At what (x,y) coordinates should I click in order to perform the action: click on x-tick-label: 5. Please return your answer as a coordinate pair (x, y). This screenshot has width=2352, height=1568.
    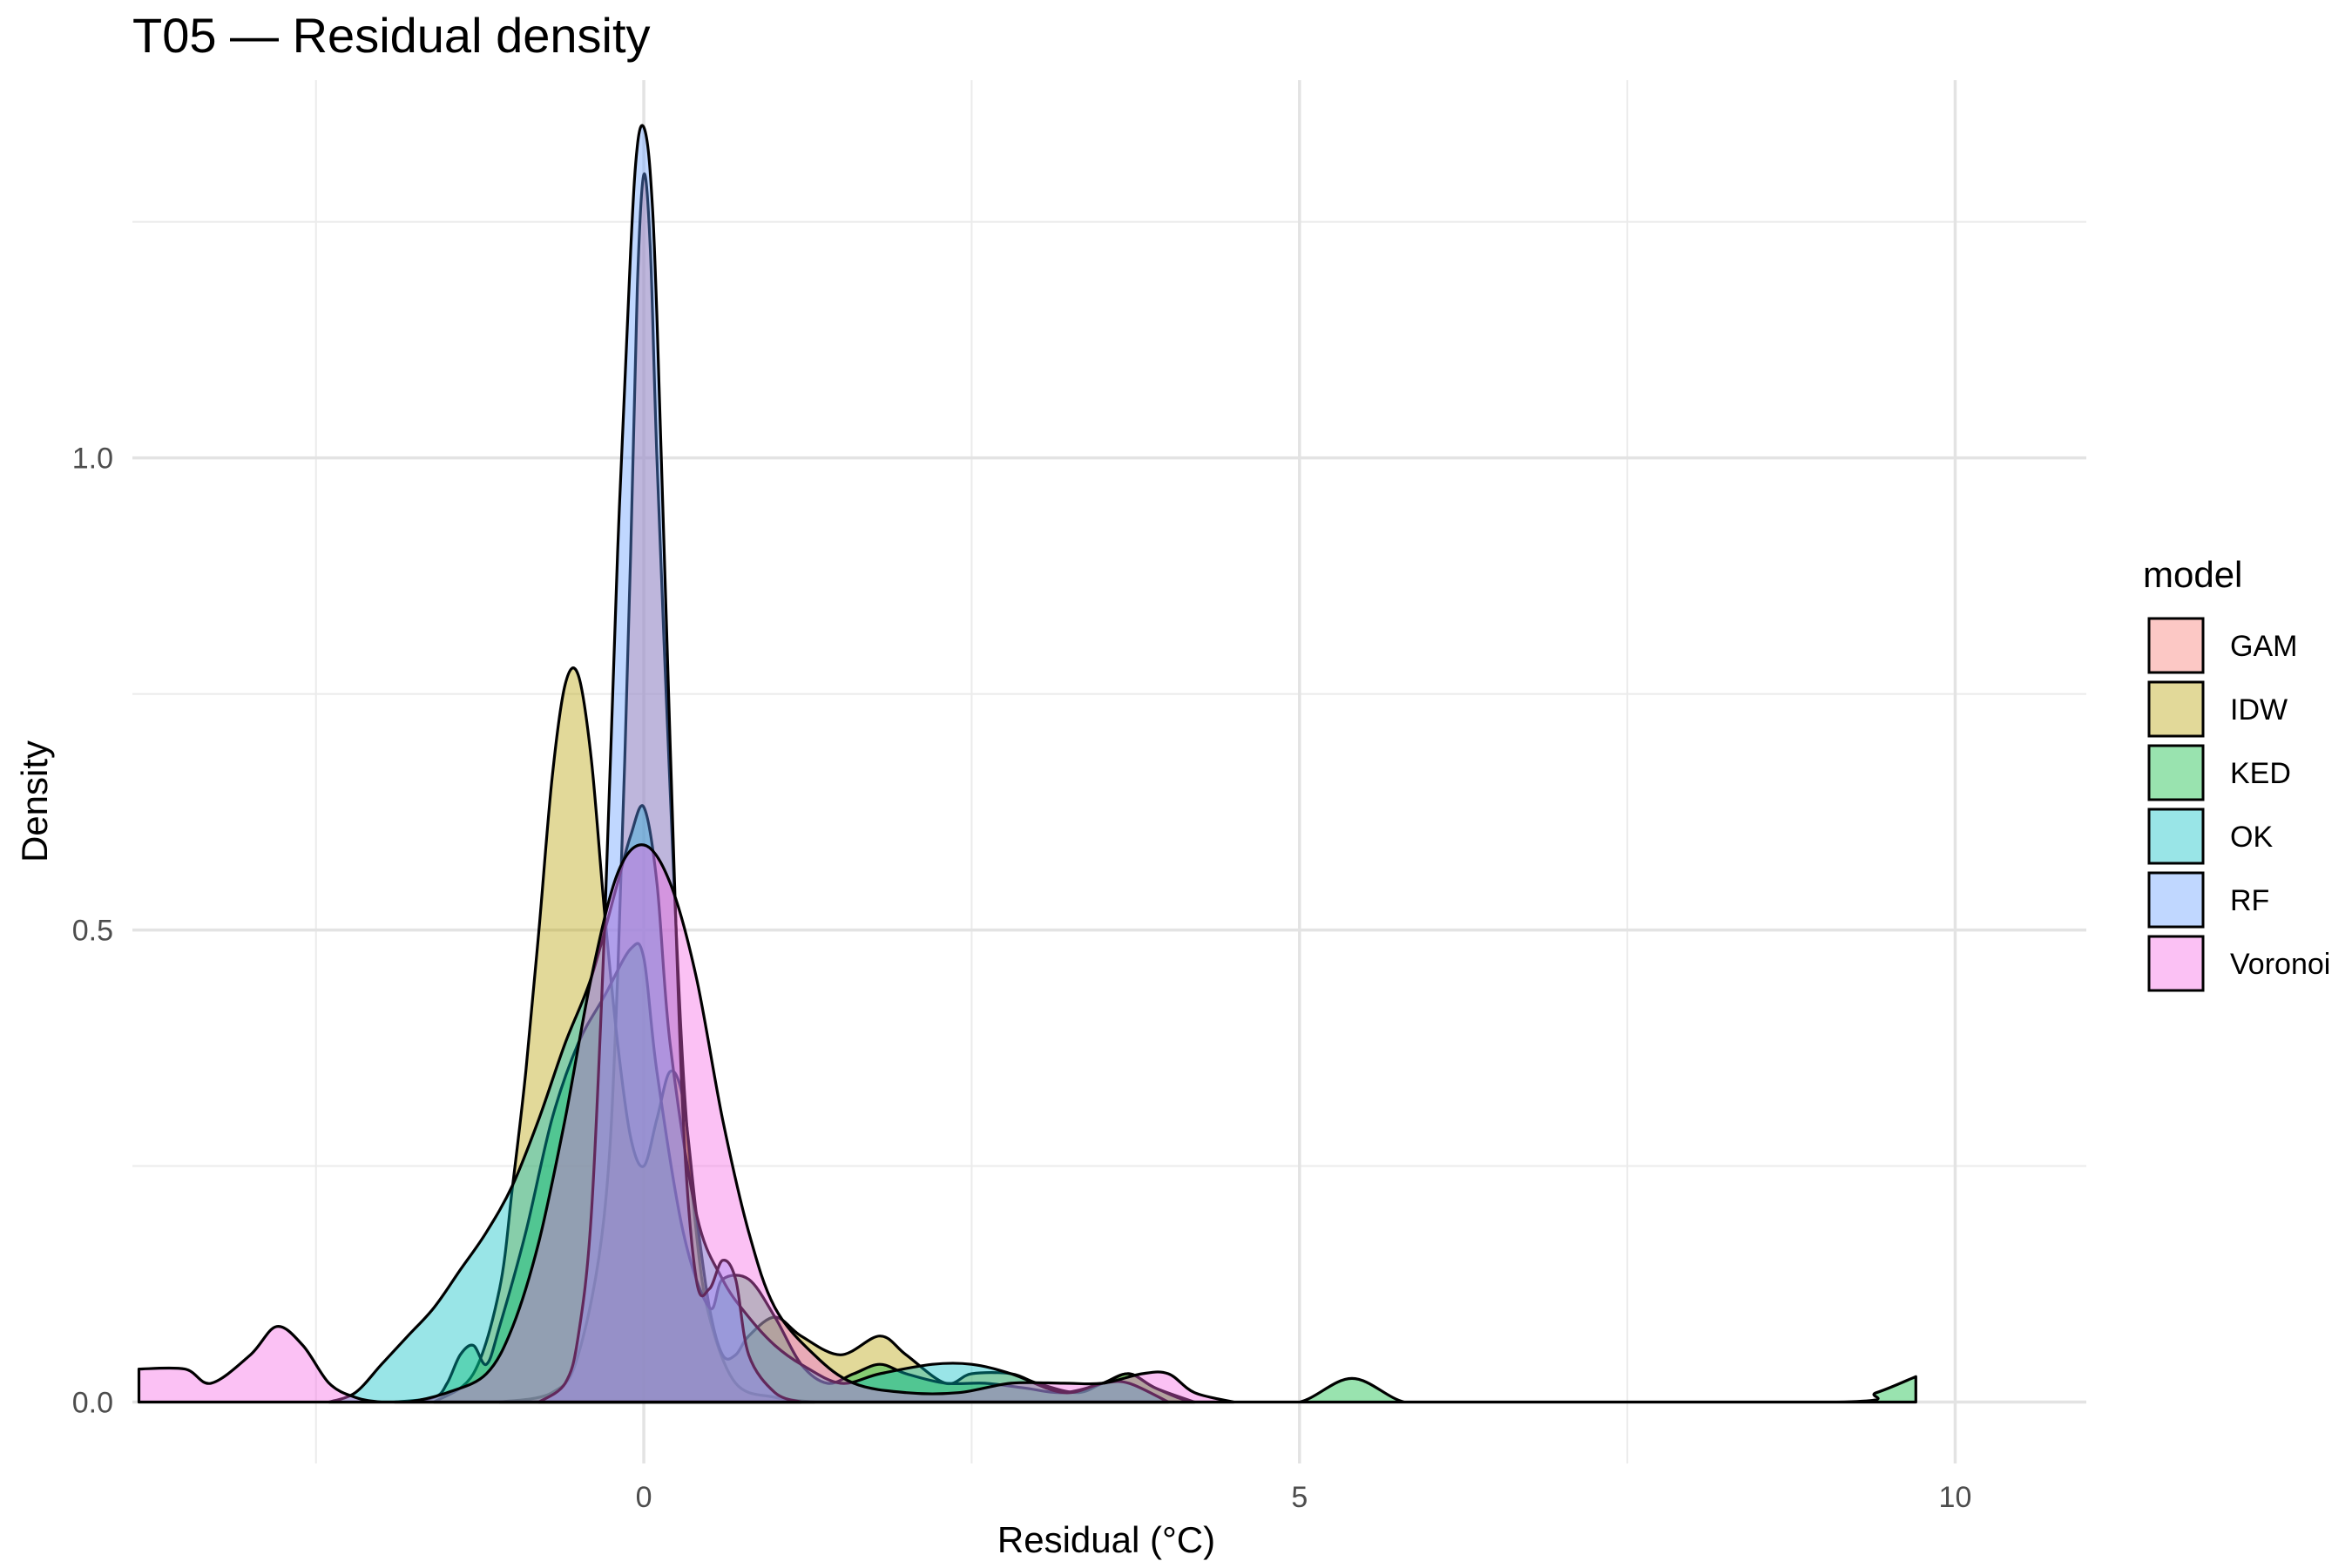
    Looking at the image, I should click on (1300, 1497).